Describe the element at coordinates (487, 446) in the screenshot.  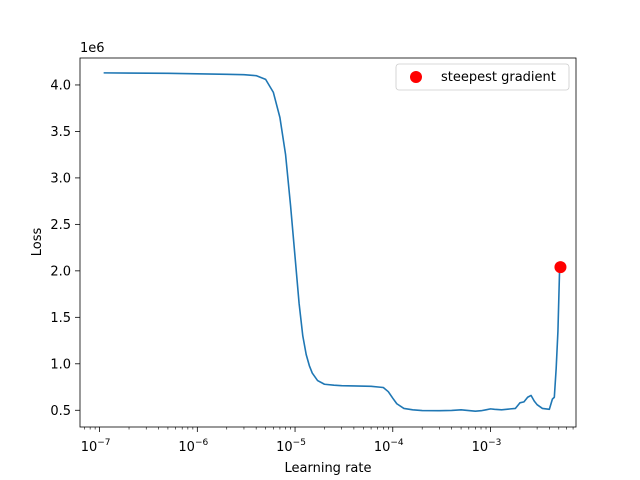
I see `x-tick-label: 10⁻³` at that location.